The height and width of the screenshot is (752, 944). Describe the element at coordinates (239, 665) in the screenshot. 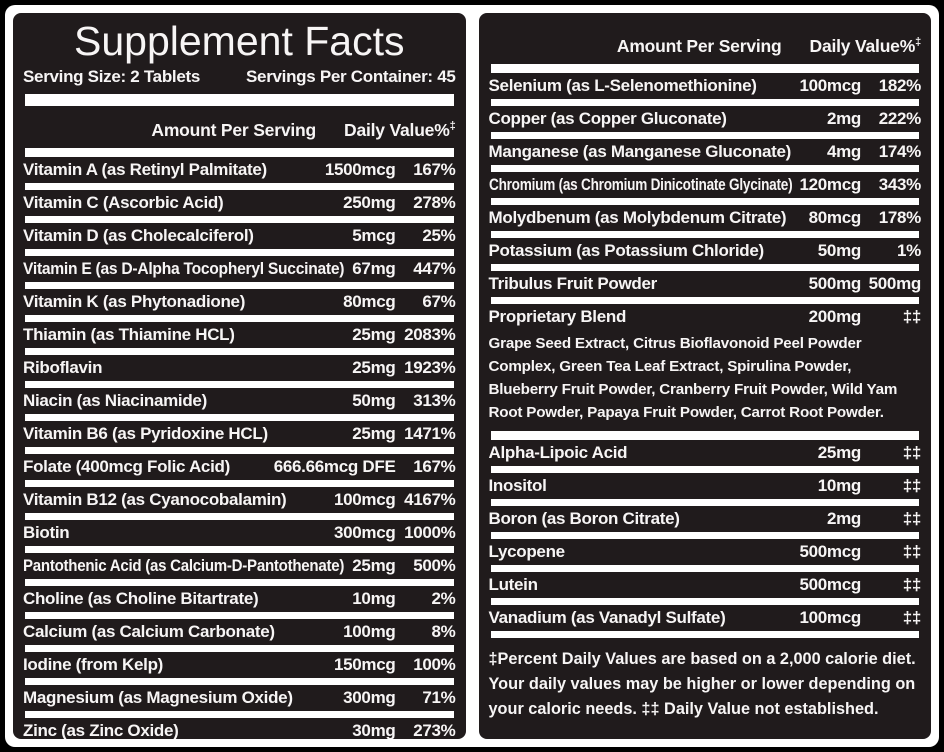

I see `table-row: Iodine (from Kelp) 150mcg 100%` at that location.